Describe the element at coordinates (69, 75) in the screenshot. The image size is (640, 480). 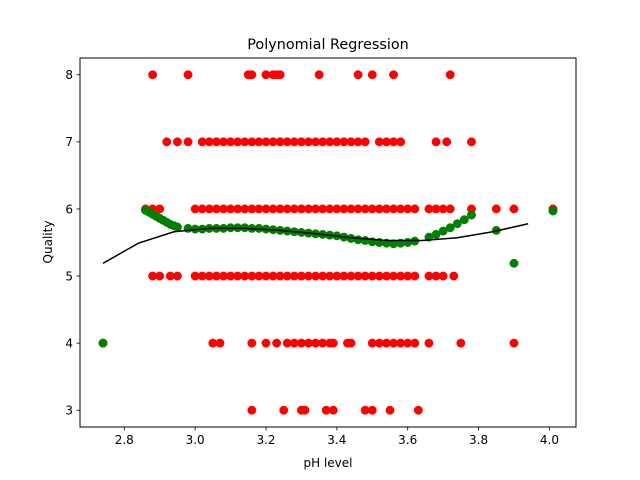
I see `y-tick-label-5: 8` at that location.